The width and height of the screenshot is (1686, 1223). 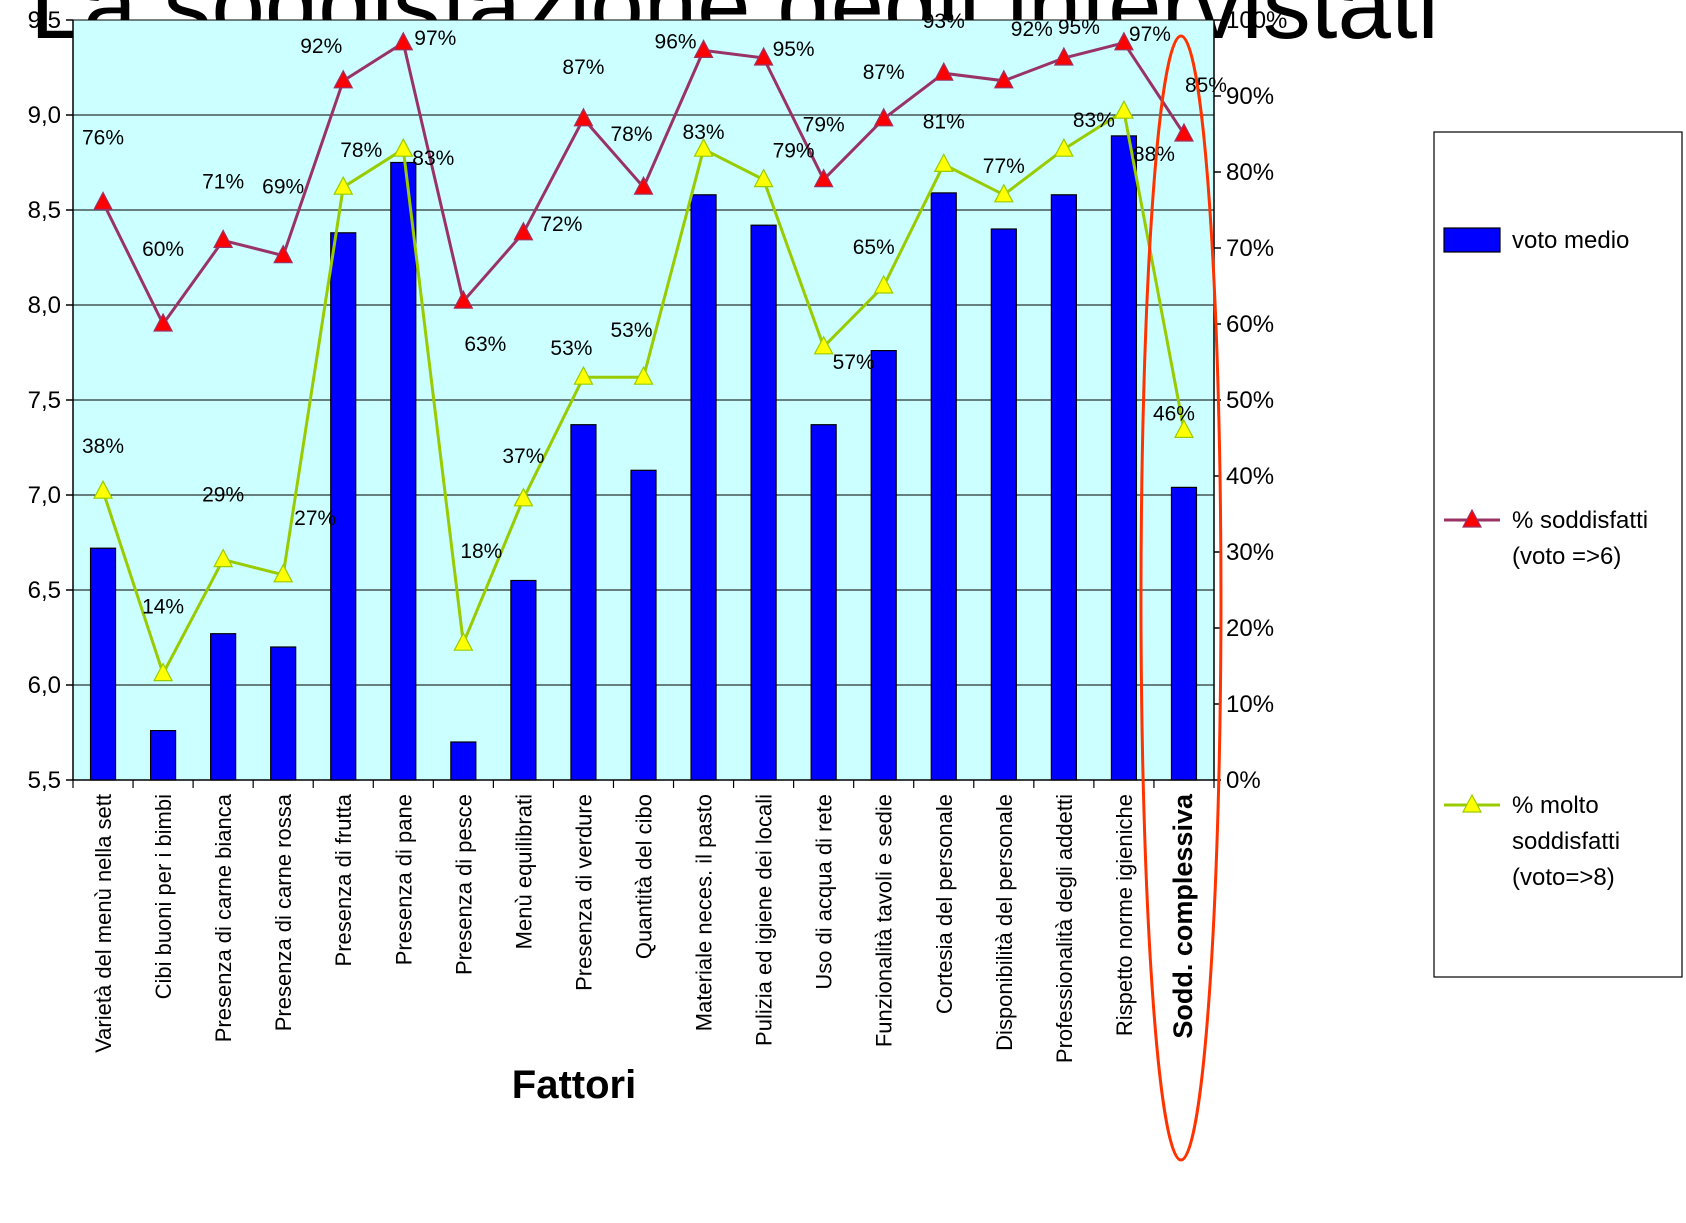 What do you see at coordinates (223, 181) in the screenshot?
I see `satisfied-data-label: 71%` at bounding box center [223, 181].